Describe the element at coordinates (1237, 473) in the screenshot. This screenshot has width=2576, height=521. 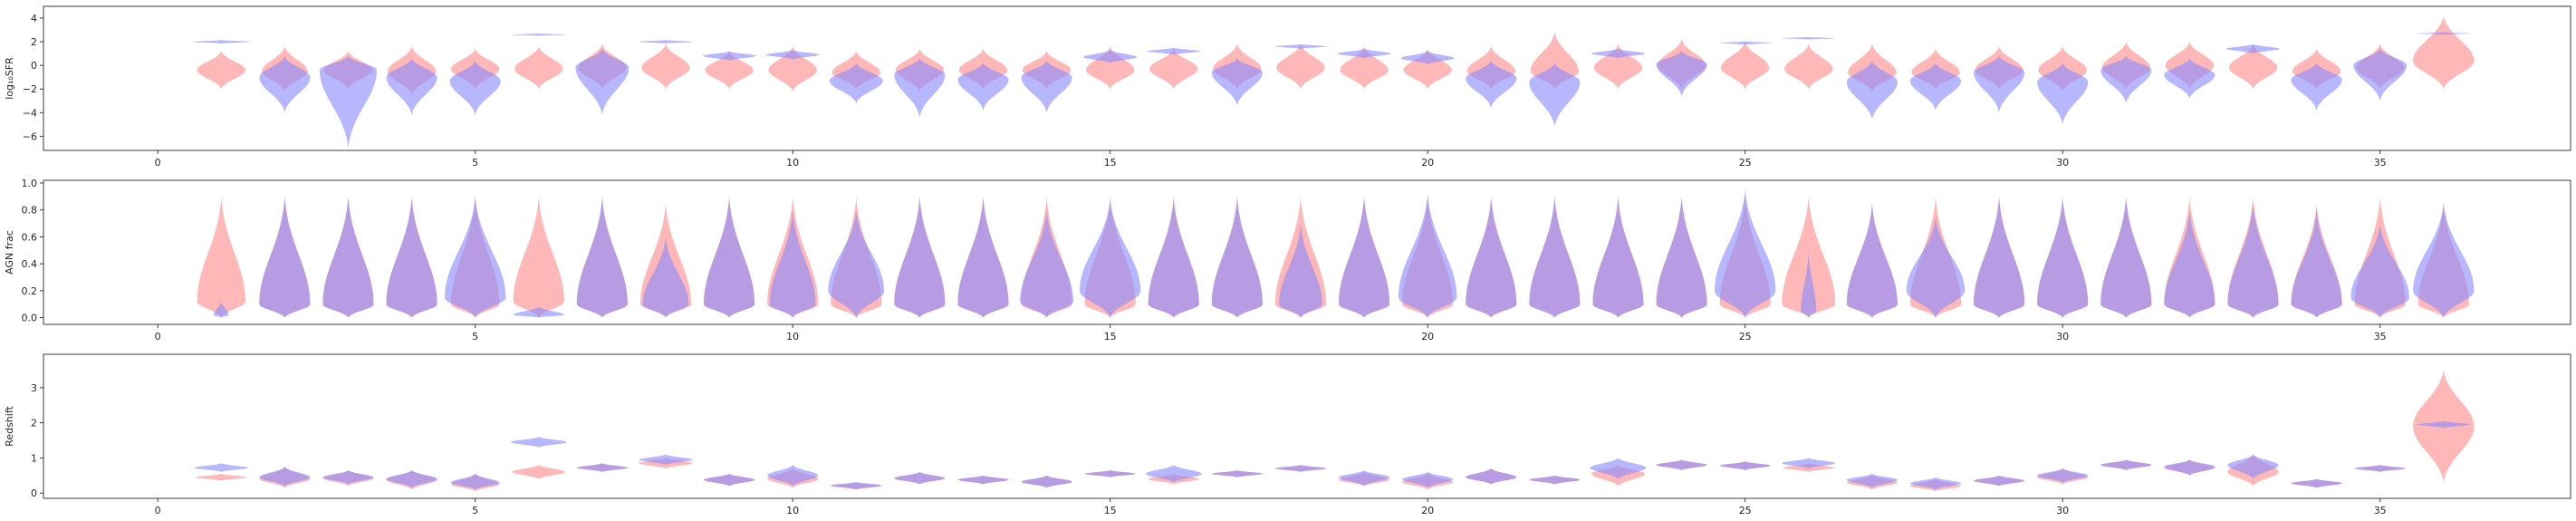
I see `violin-series1-x17` at that location.